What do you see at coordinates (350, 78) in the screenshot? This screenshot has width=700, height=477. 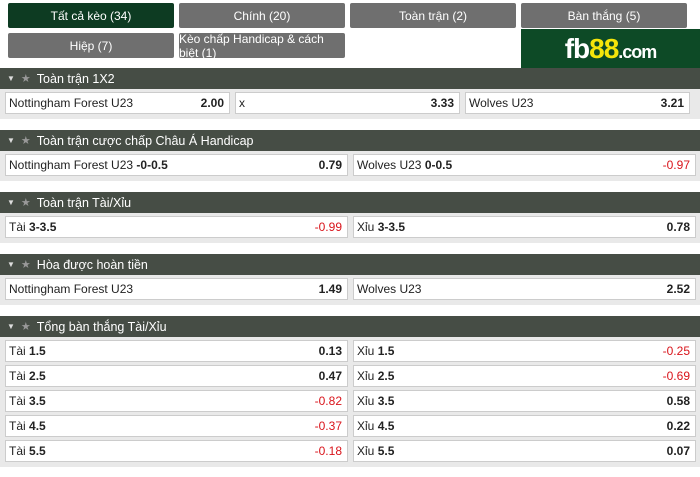 I see `market-header: ▼ ★ Toàn trận 1X2` at bounding box center [350, 78].